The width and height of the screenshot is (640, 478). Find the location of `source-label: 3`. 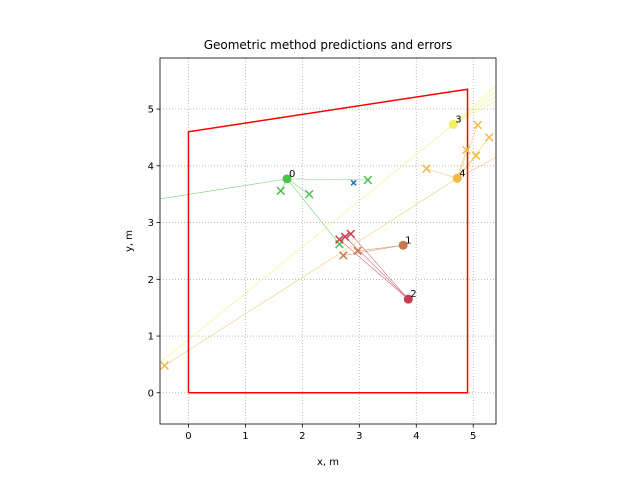

source-label: 3 is located at coordinates (458, 119).